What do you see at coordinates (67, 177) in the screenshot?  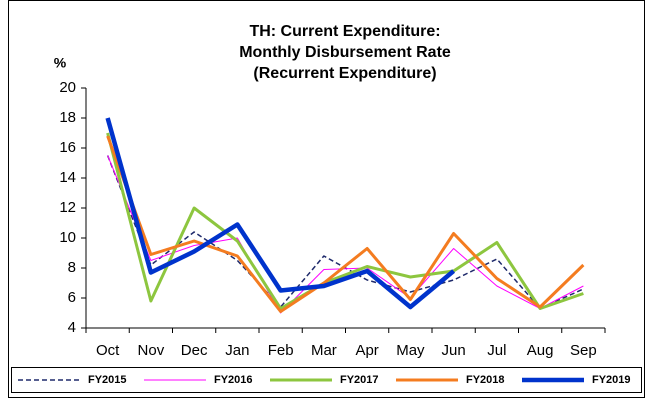 I see `y-tick-label: 14` at bounding box center [67, 177].